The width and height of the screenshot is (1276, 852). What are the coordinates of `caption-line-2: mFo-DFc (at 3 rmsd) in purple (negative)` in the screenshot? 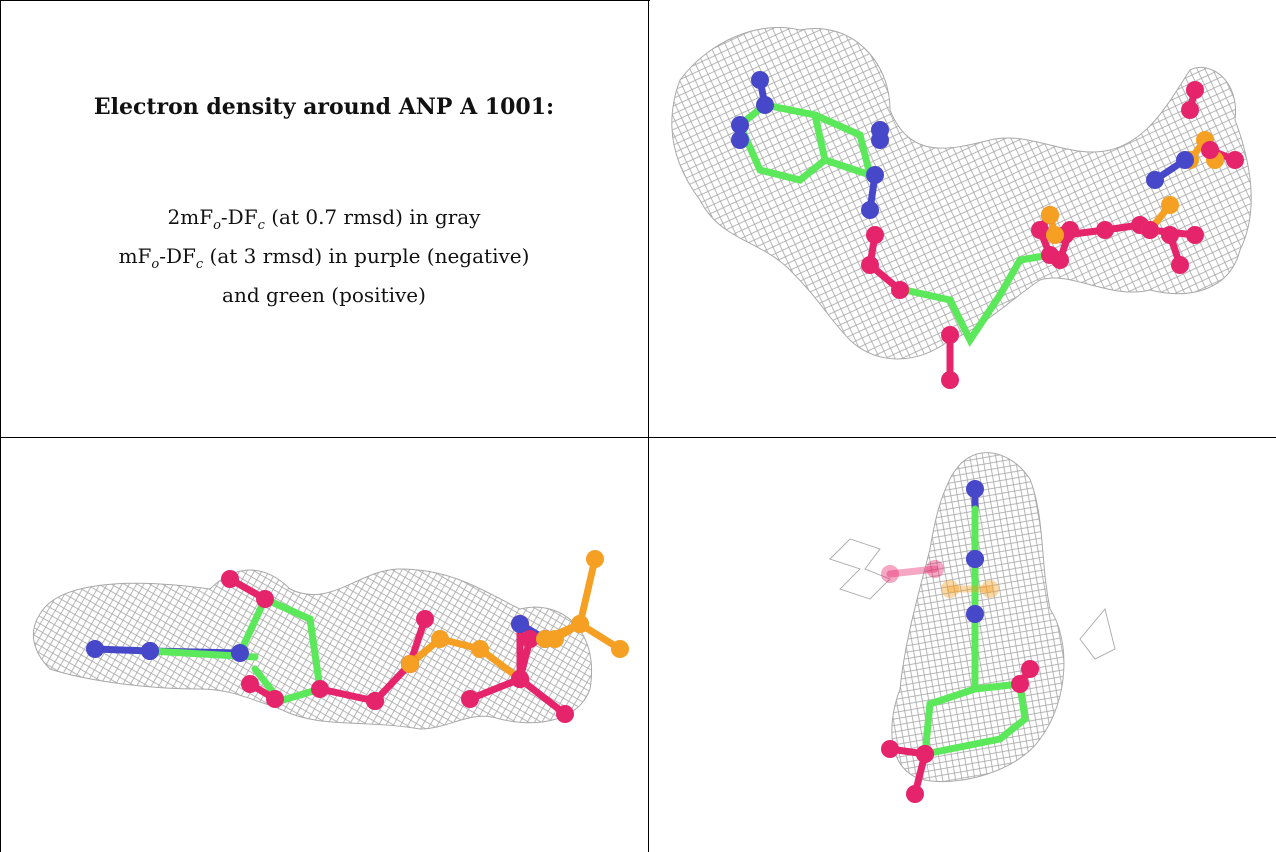 It's located at (324, 258).